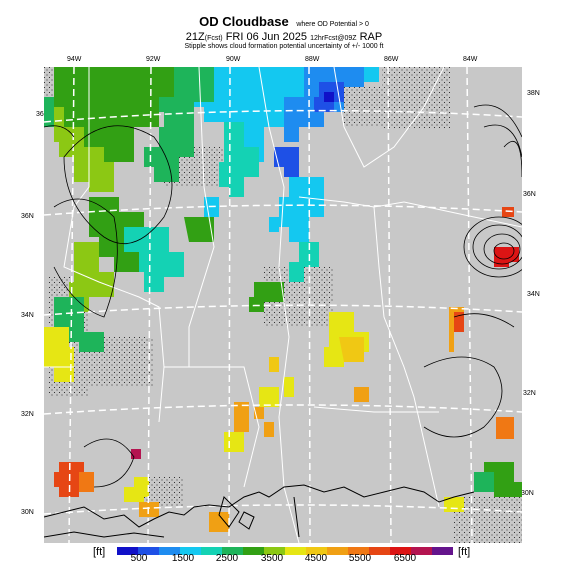  I want to click on lat-label-left-34n: 34N, so click(27, 315).